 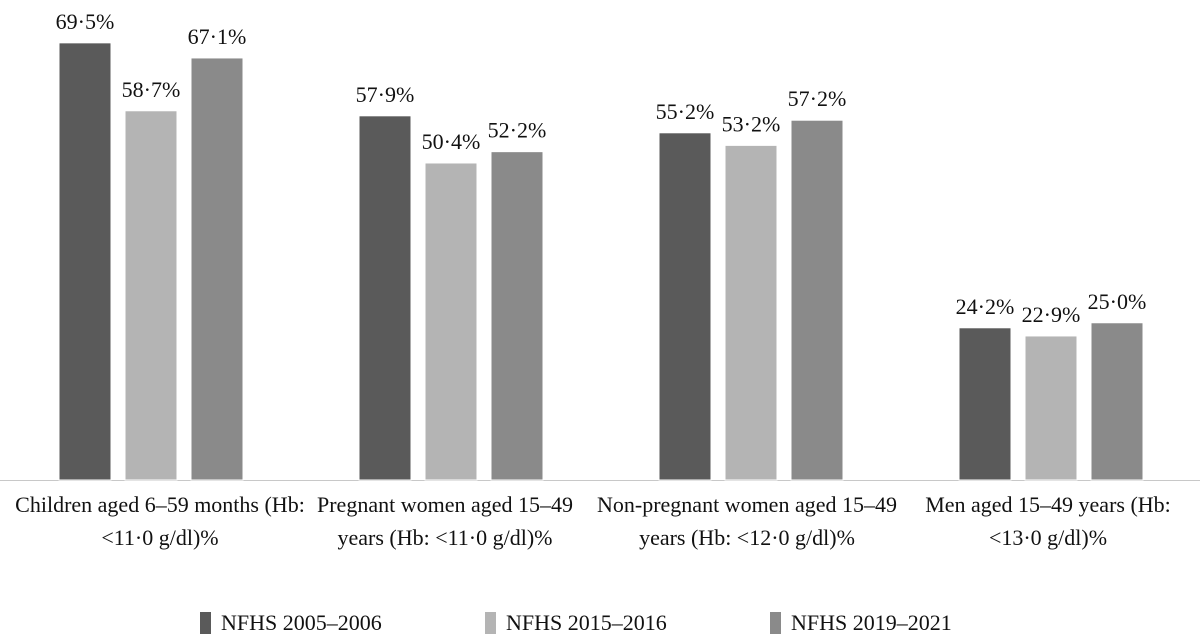 I want to click on data-label-men-2005-2006: 24·2%, so click(x=985, y=306).